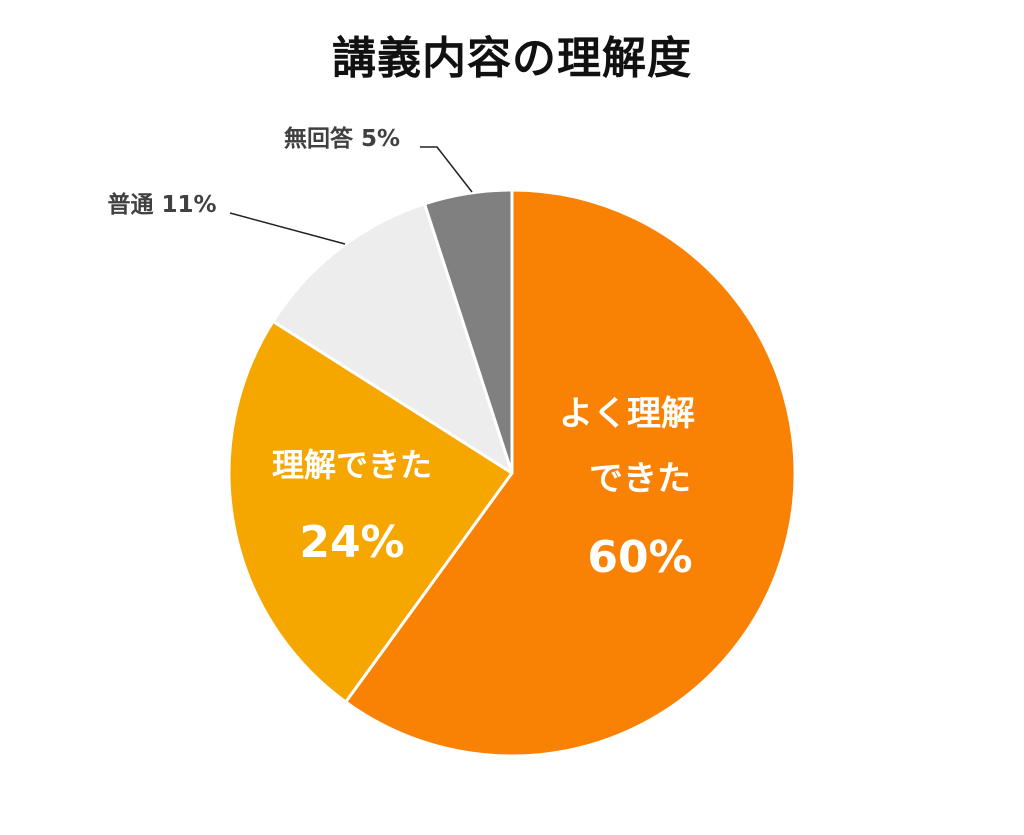  I want to click on slice-label: よく理解, so click(627, 414).